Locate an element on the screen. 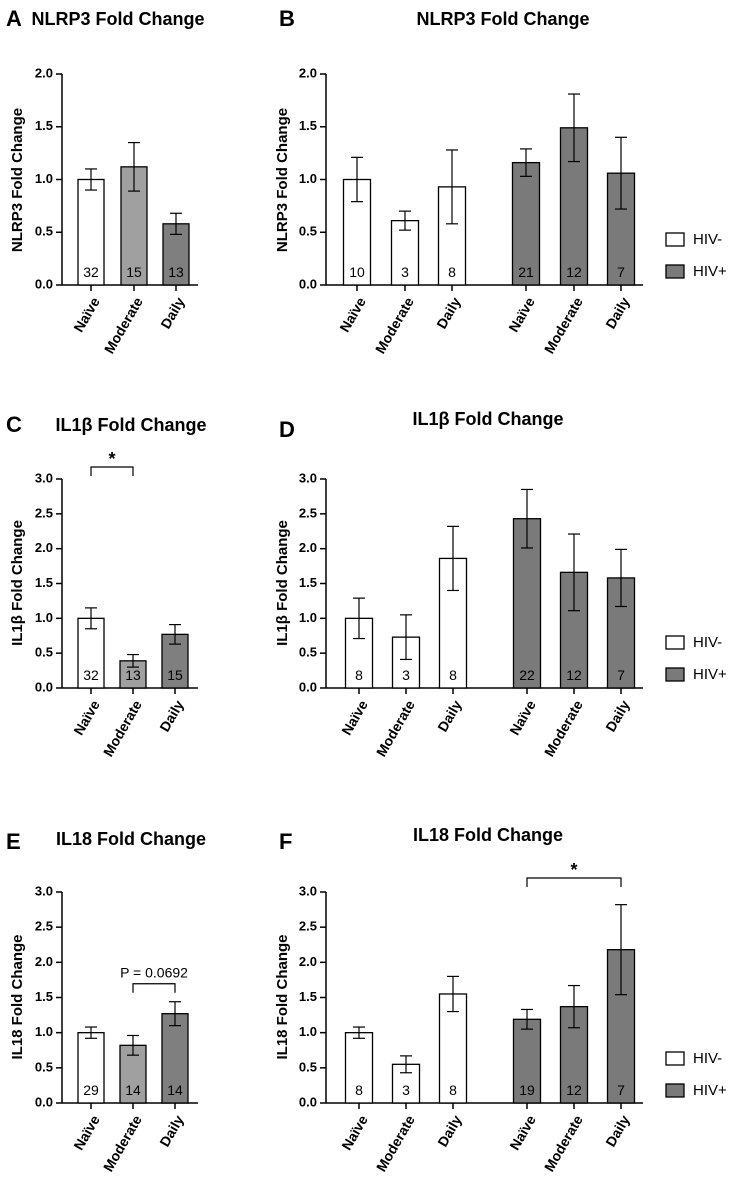 Image resolution: width=738 pixels, height=1177 pixels. category-label-f-5: Daily is located at coordinates (617, 1130).